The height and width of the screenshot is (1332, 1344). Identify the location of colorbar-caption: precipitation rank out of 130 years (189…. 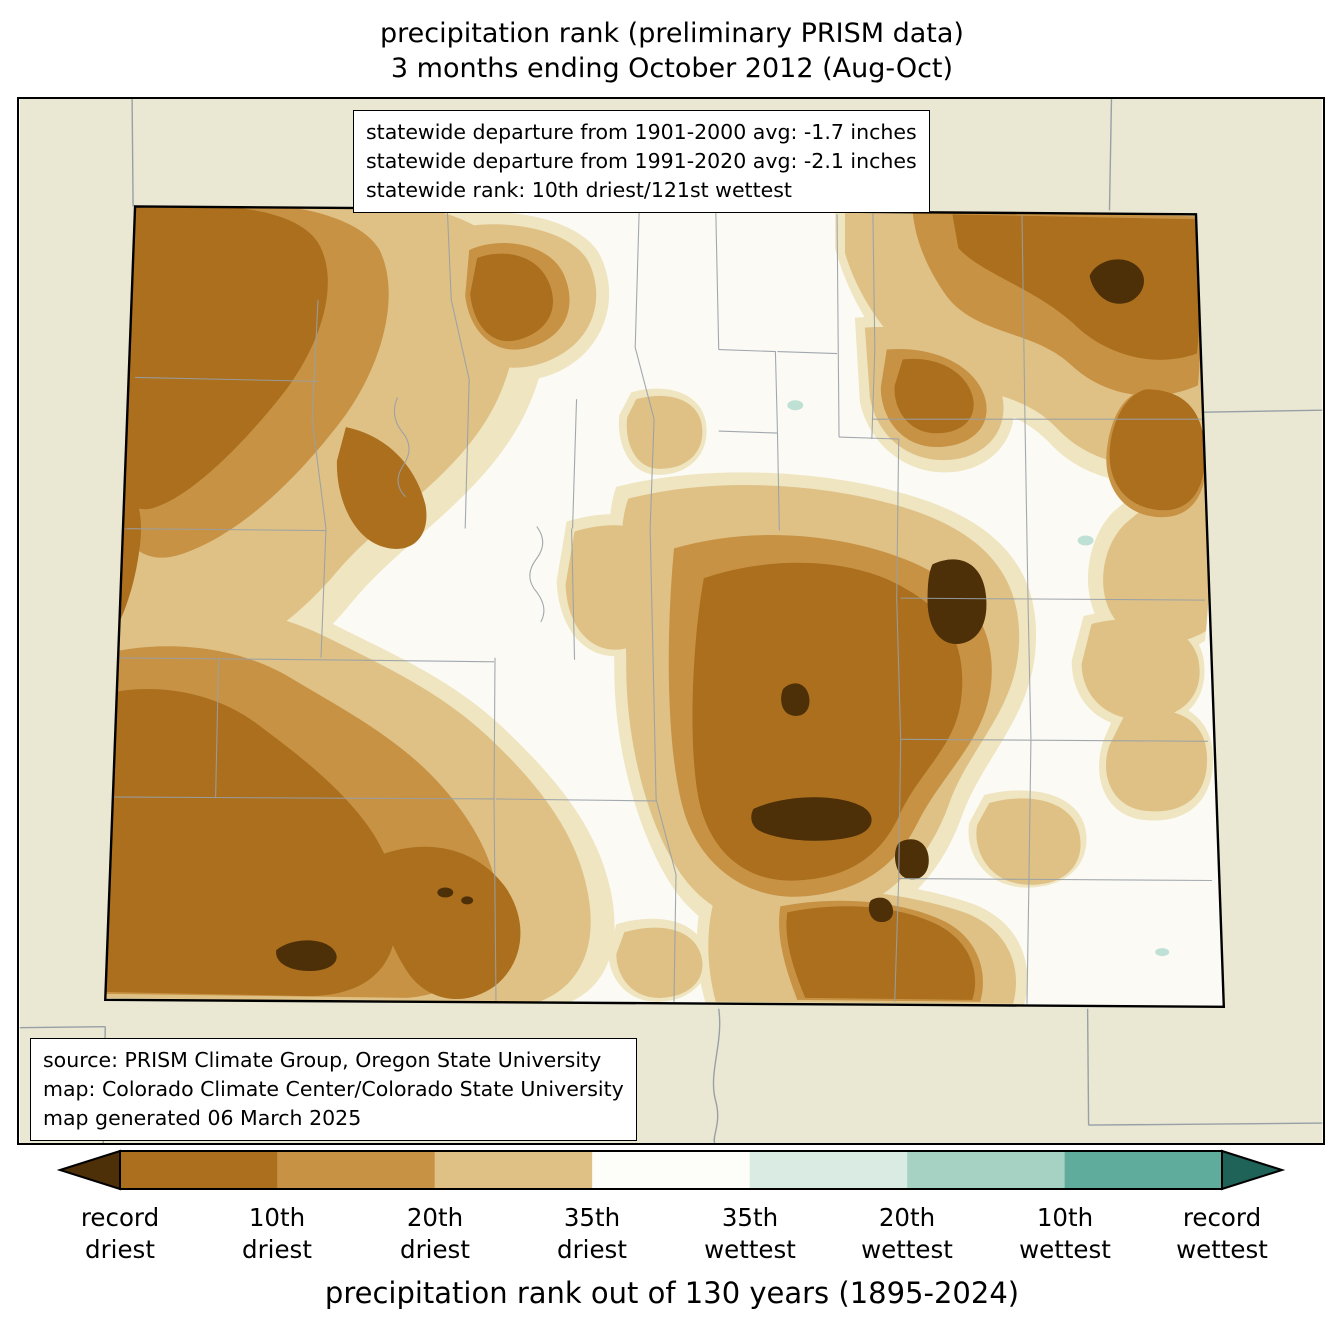
(672, 1293).